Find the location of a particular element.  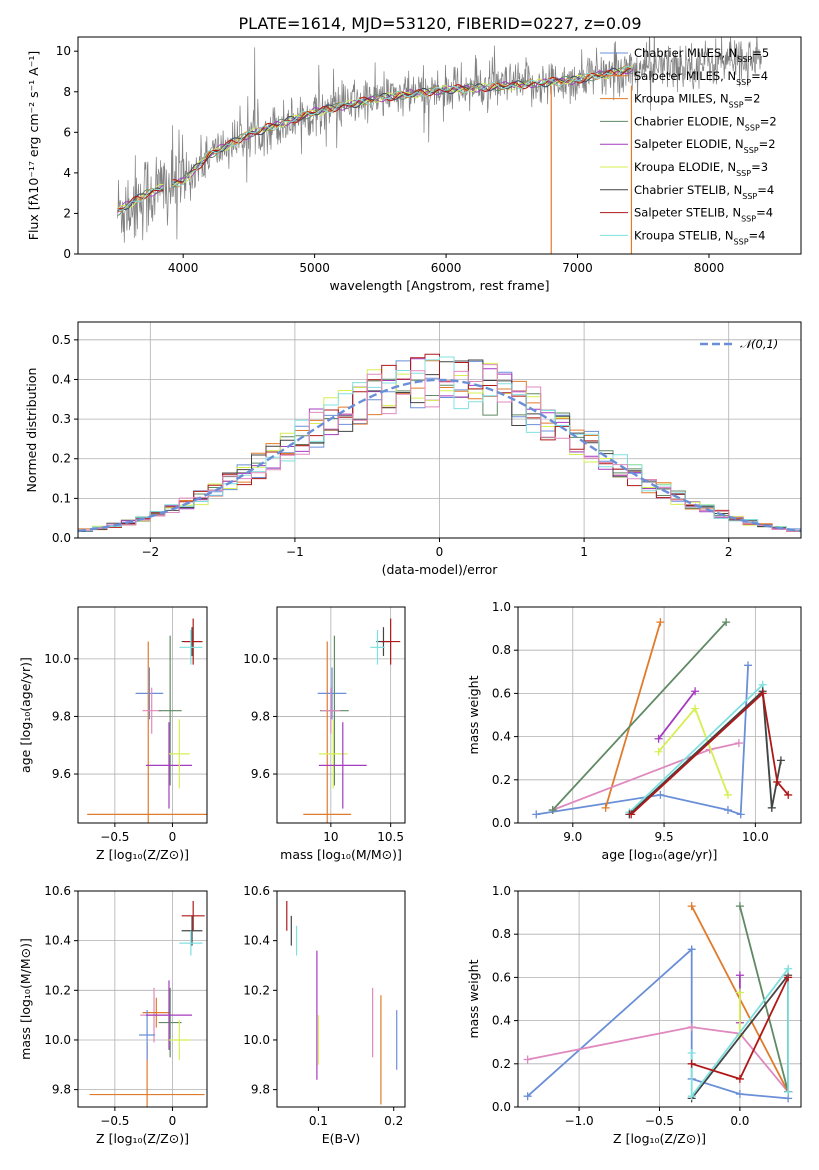

legend-entry: Kroupa ELODIE, NSSP=3 is located at coordinates (701, 169).